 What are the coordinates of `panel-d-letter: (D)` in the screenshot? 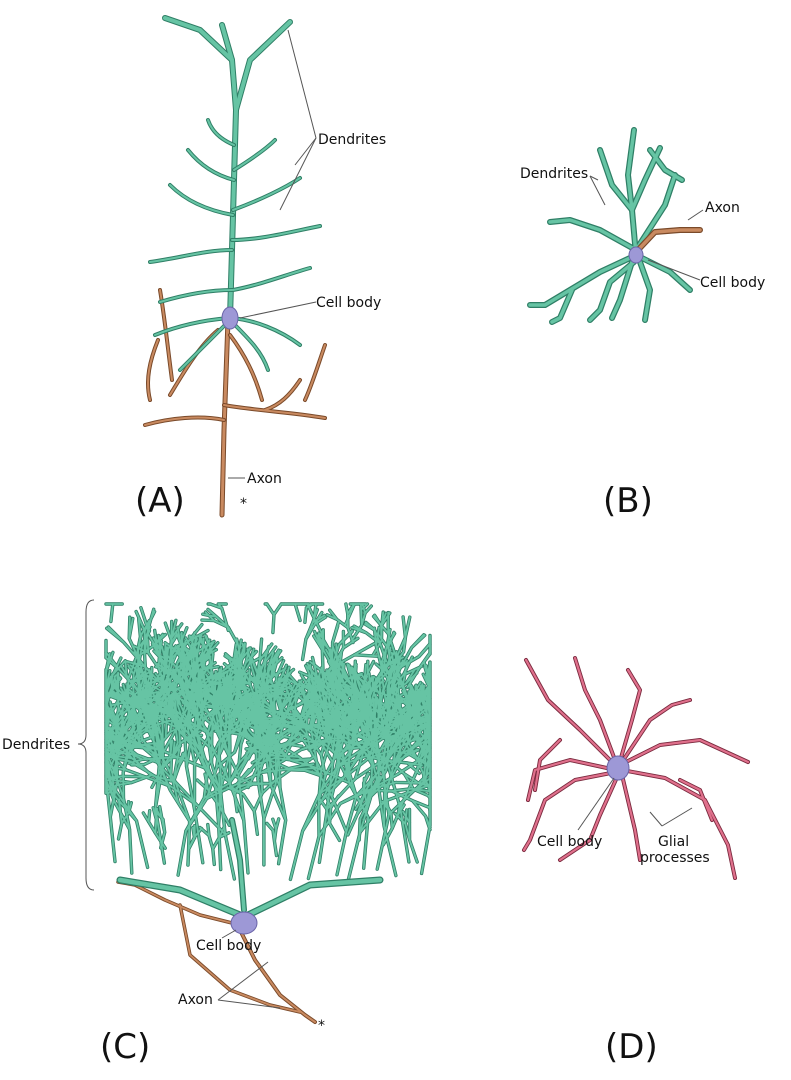 It's located at (631, 1047).